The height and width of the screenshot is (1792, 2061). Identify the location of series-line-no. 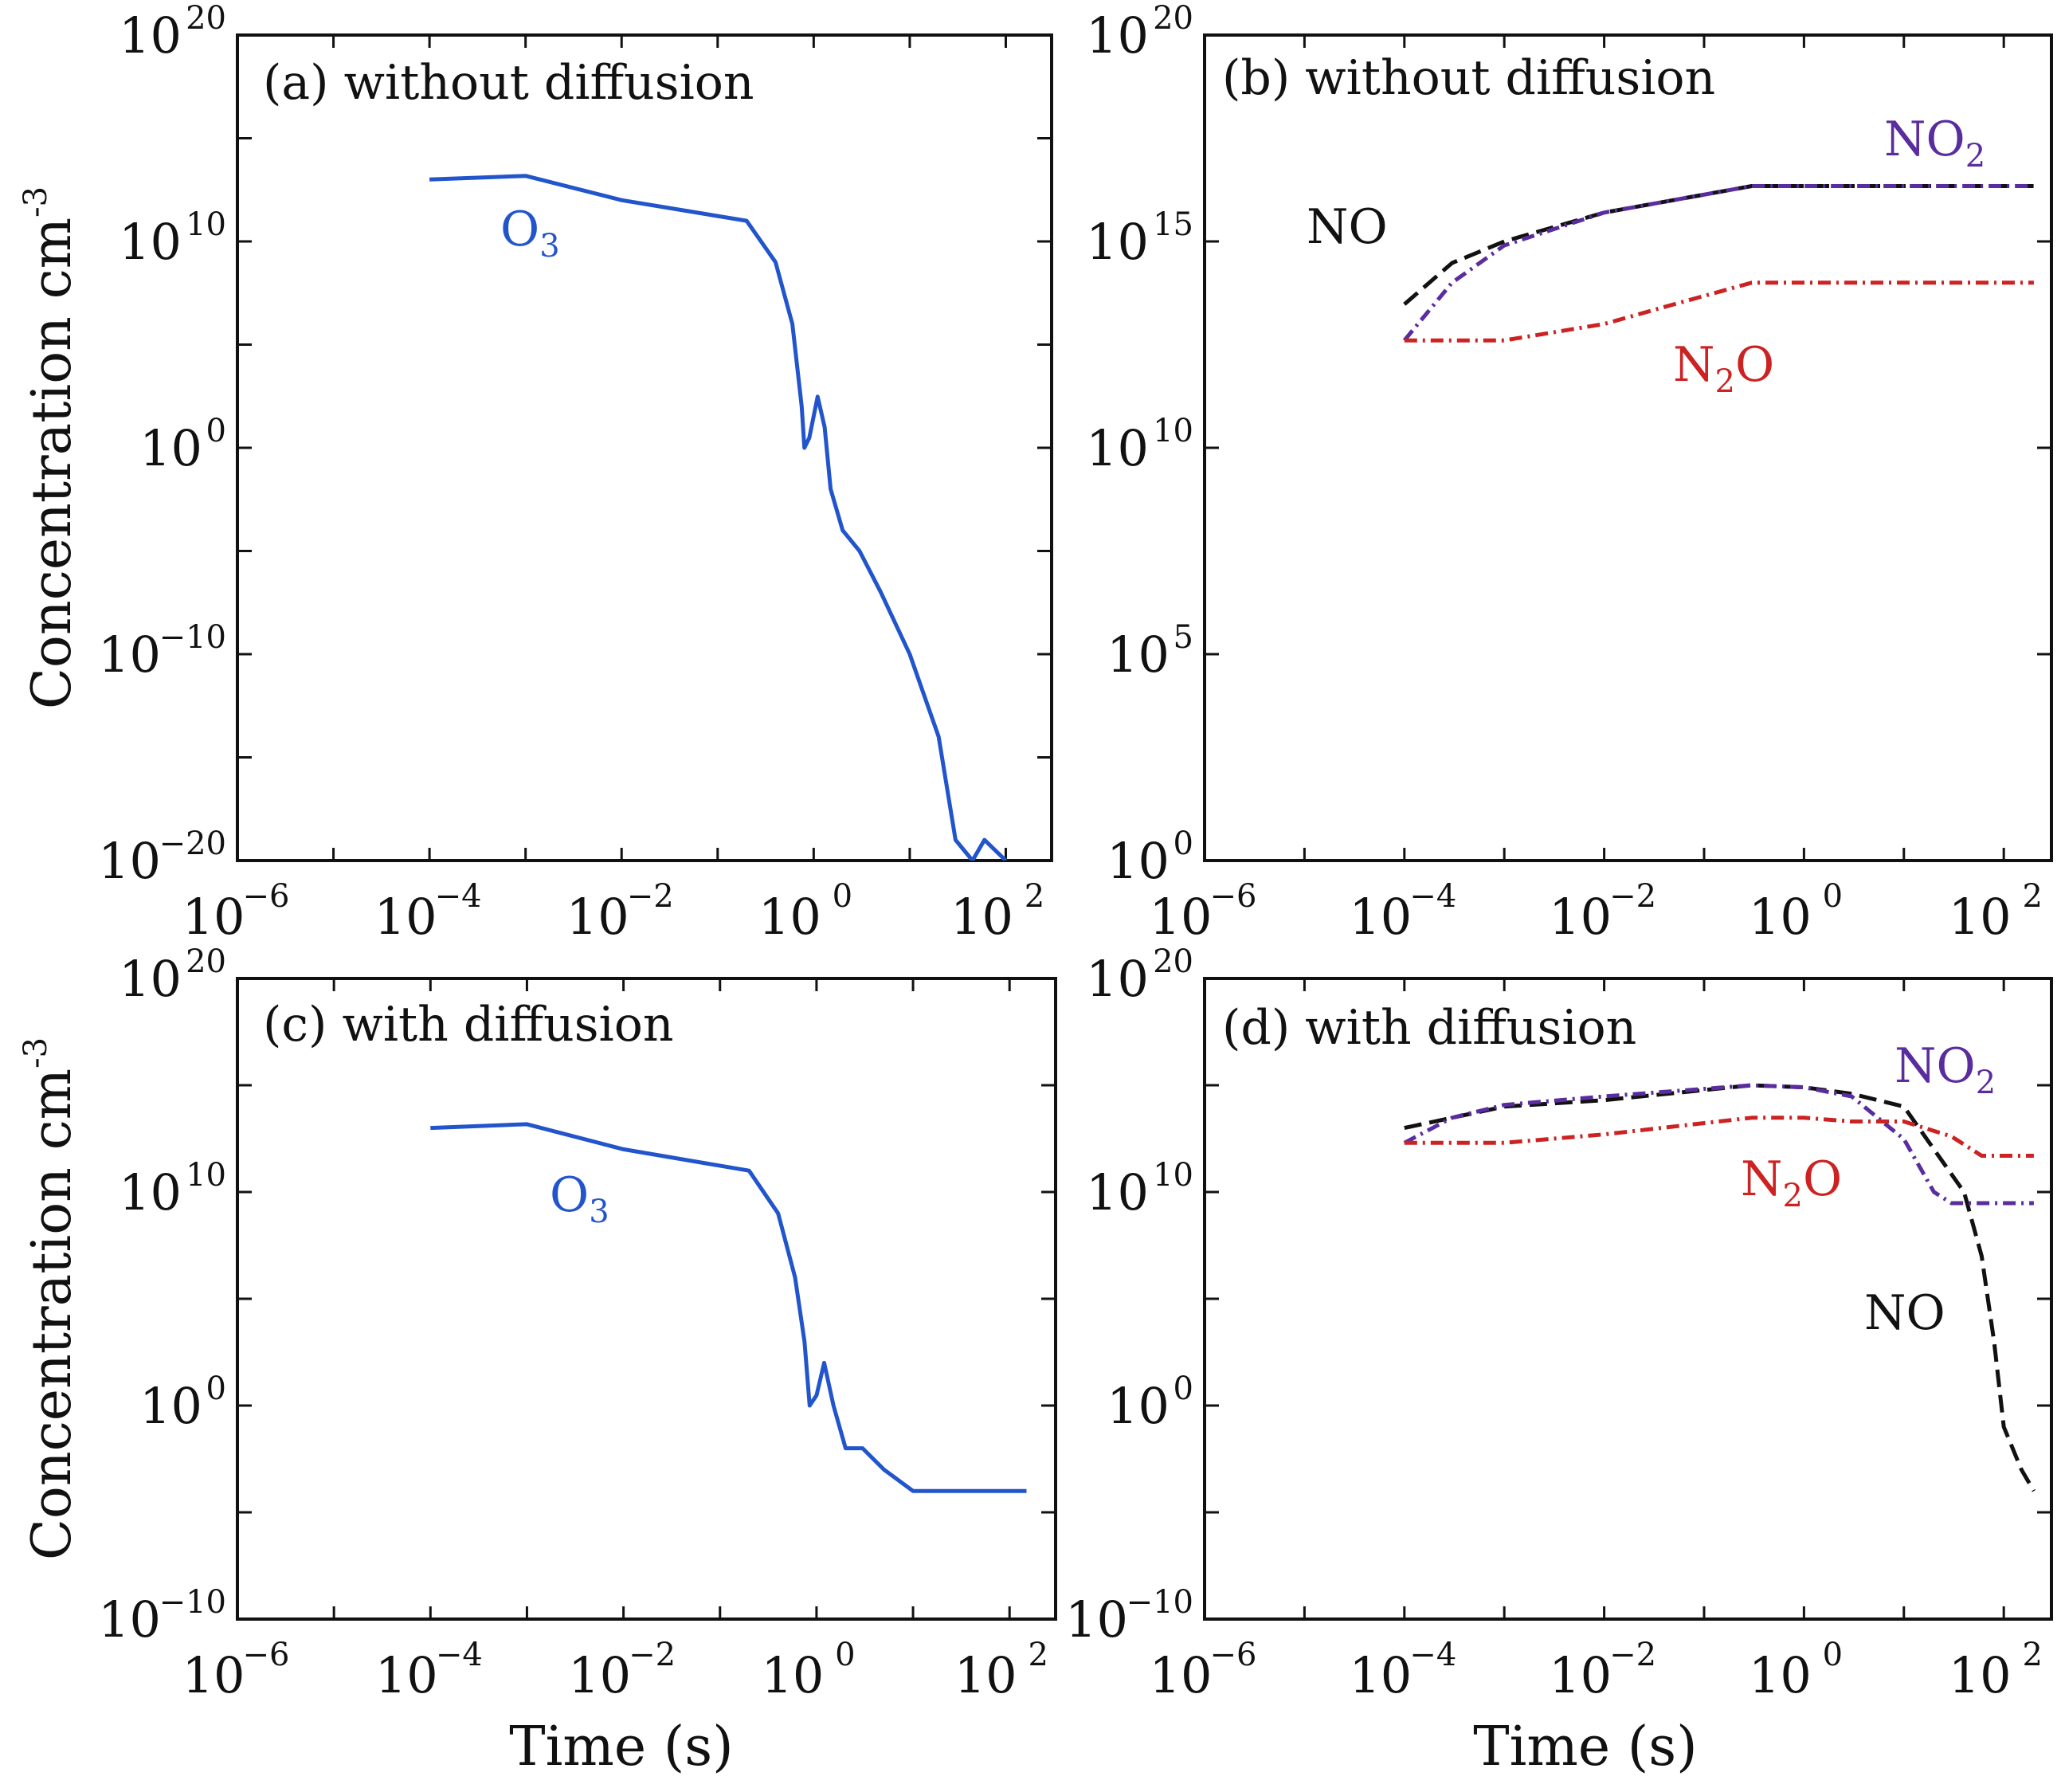
(1718, 245).